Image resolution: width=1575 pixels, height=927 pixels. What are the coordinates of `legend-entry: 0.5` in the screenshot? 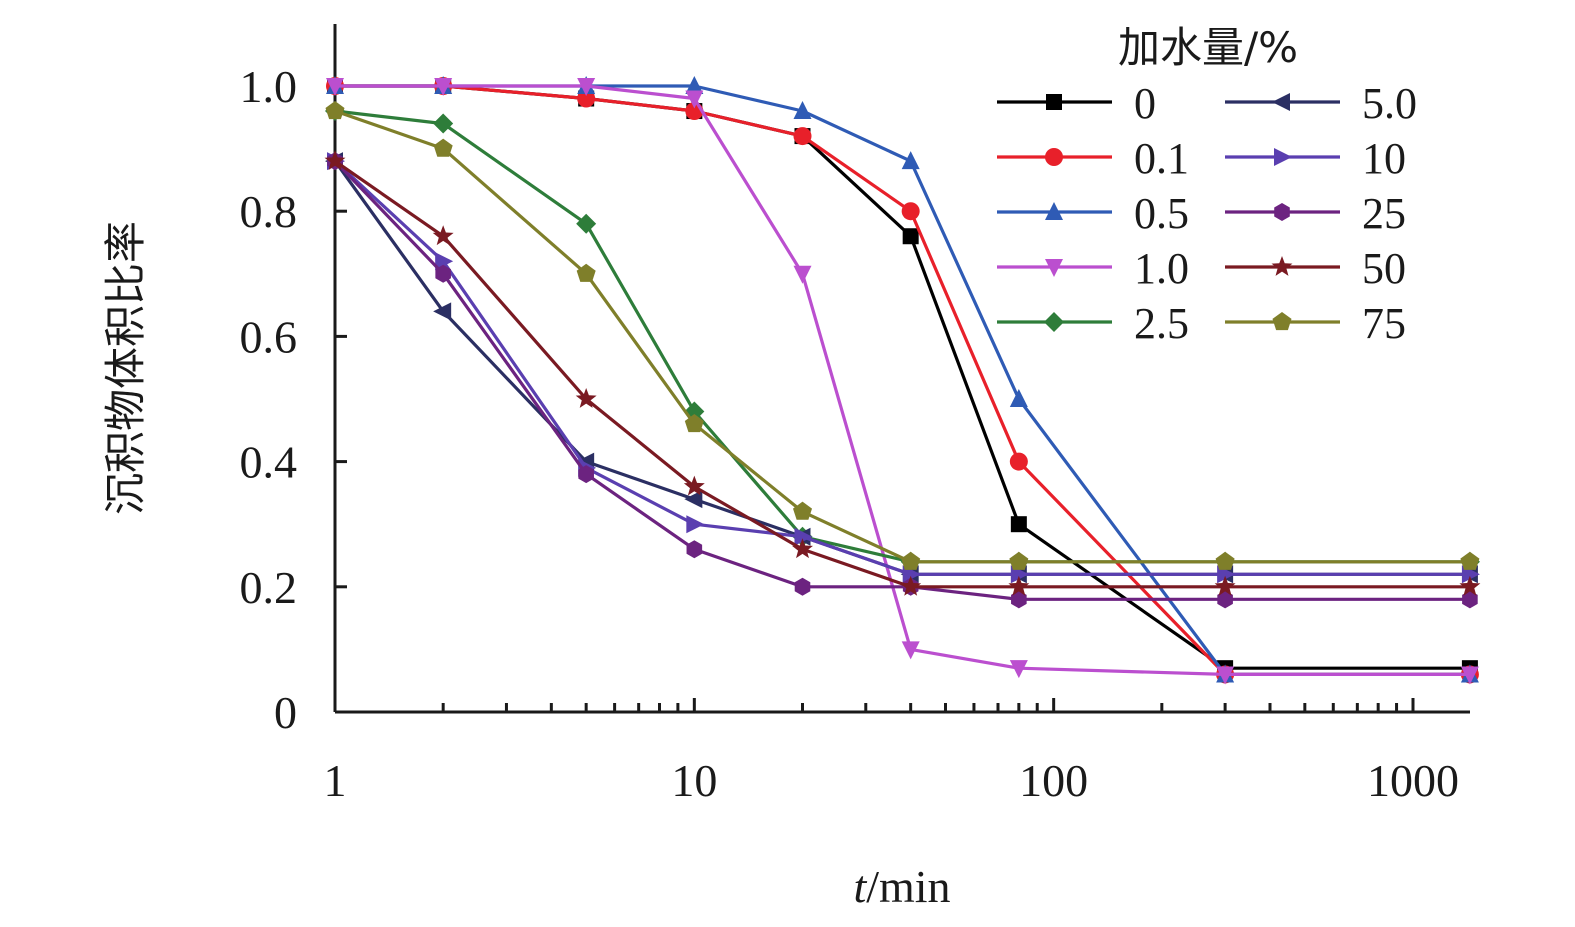 It's located at (1093, 213).